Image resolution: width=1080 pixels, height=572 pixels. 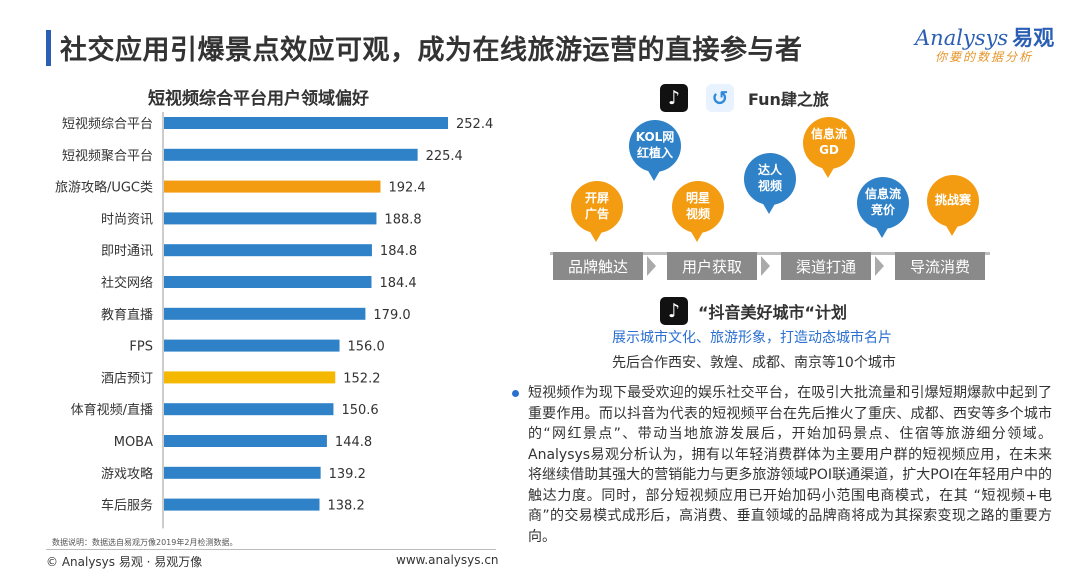 What do you see at coordinates (712, 266) in the screenshot?
I see `stage-box: 用户获取` at bounding box center [712, 266].